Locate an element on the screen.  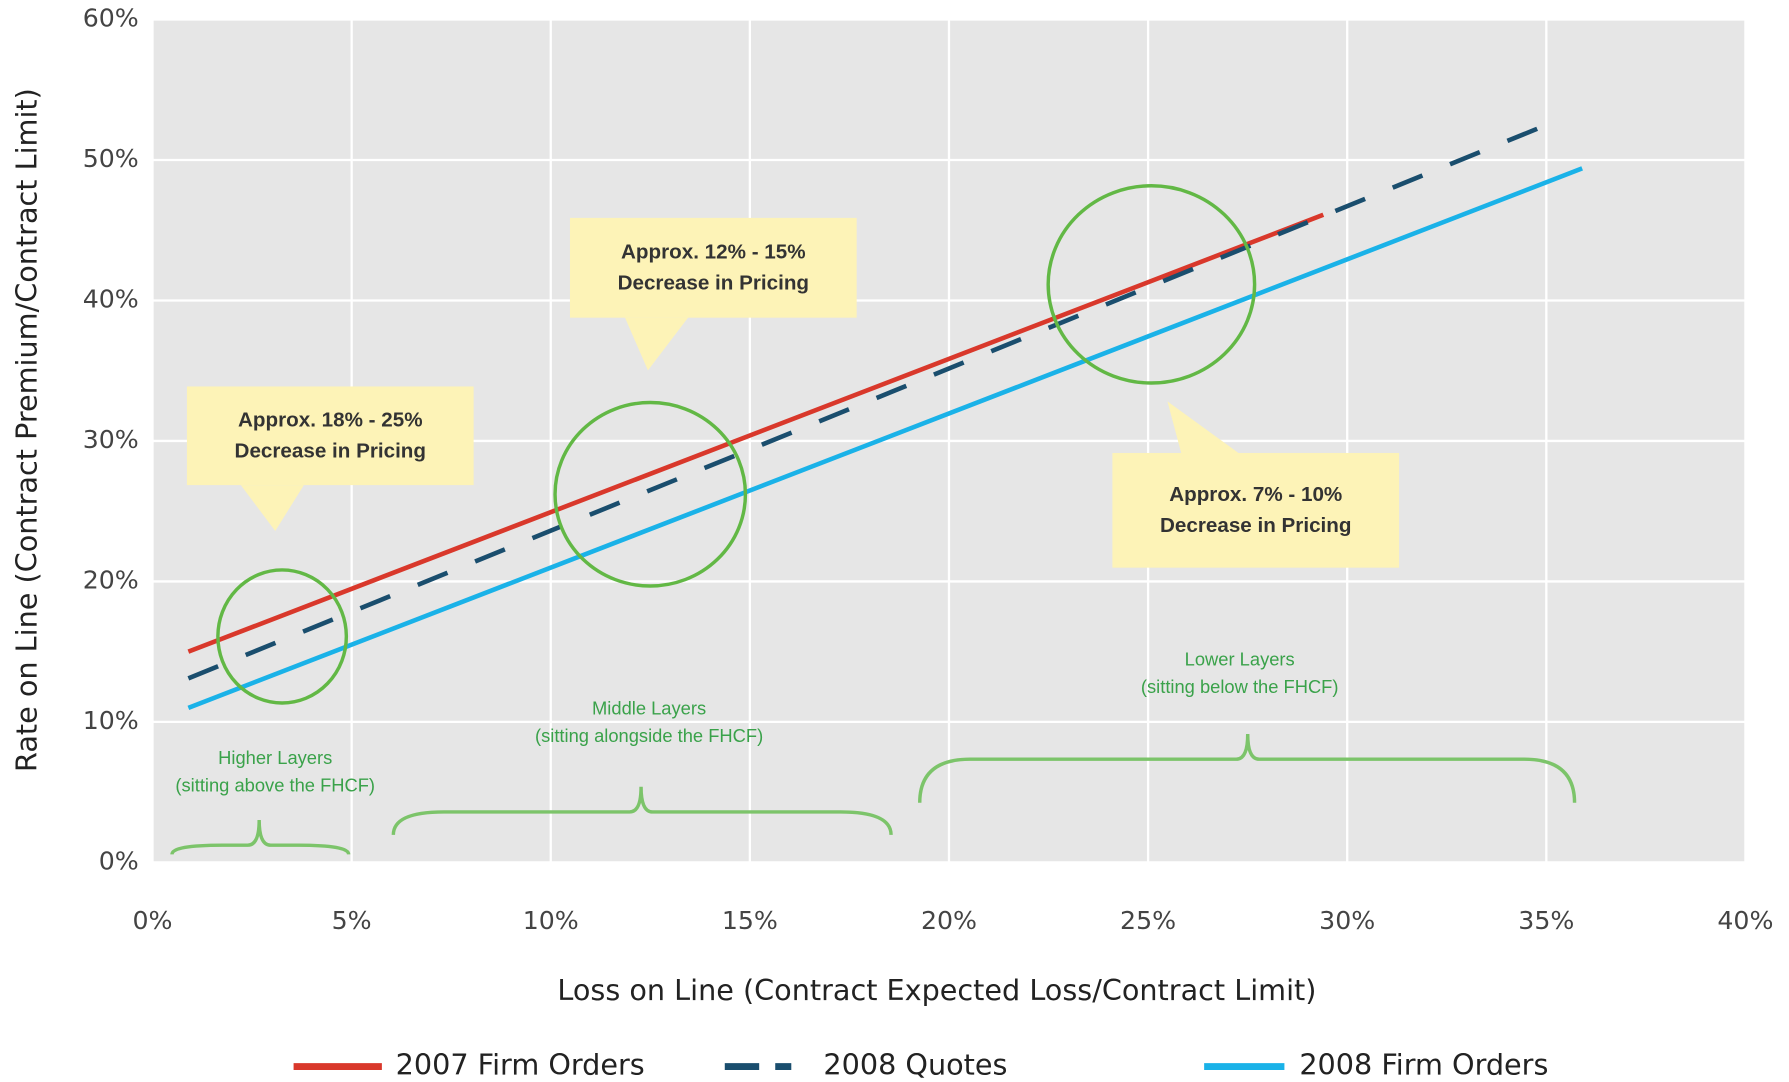
x-tick-label: 40% is located at coordinates (1745, 920).